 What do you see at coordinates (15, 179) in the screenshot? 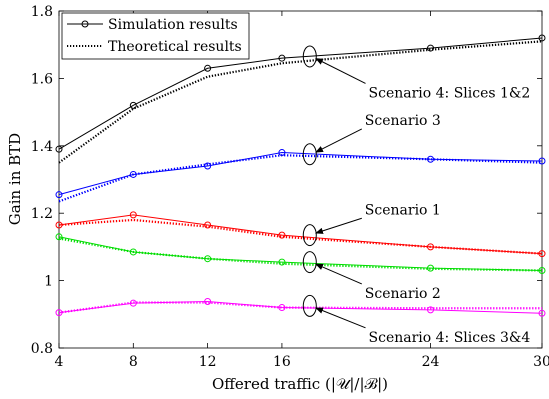
I see `y-axis-title: Gain in BTD` at bounding box center [15, 179].